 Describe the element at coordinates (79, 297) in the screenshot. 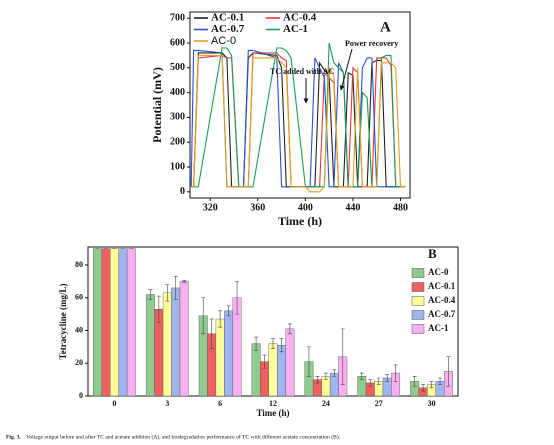

I see `y-tick-label: 60` at that location.